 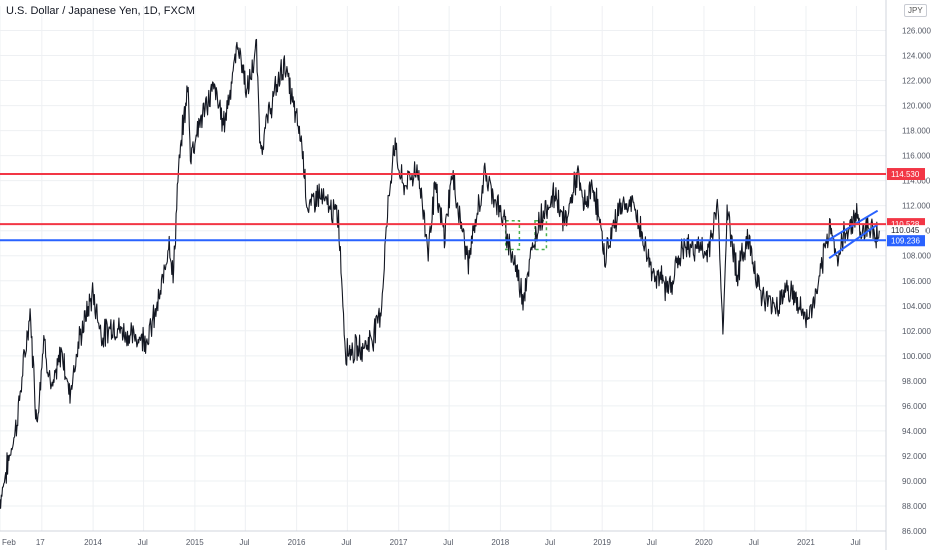 What do you see at coordinates (916, 356) in the screenshot?
I see `y-tick-label: 100.000` at bounding box center [916, 356].